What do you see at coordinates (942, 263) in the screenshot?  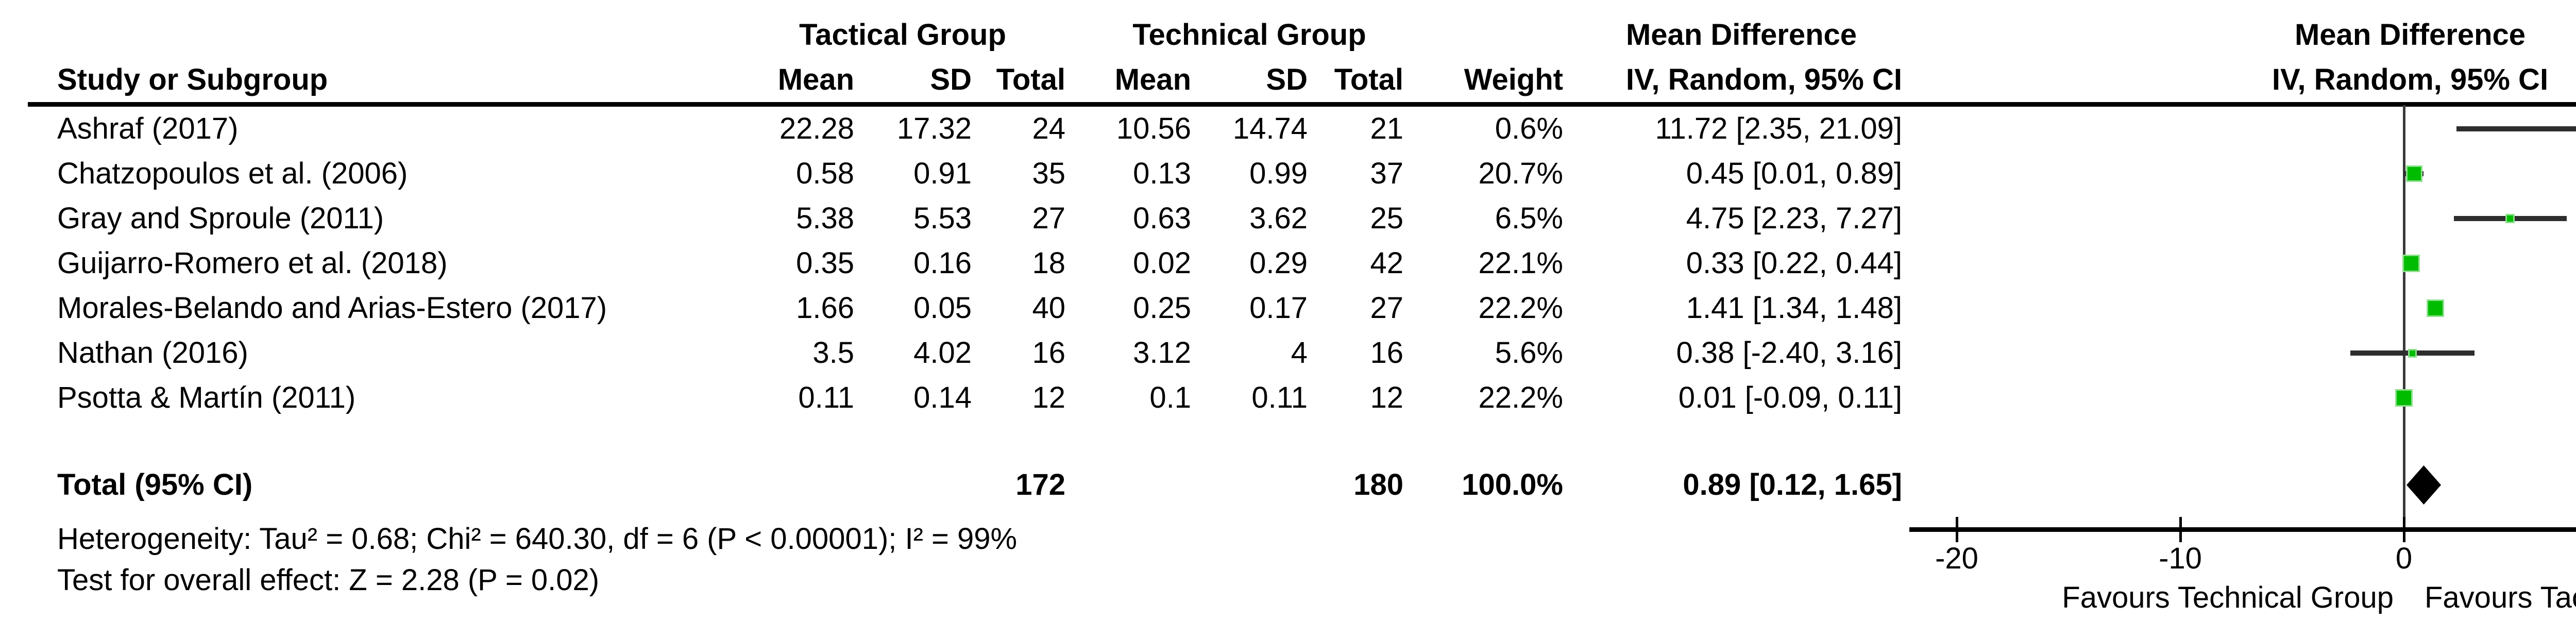 I see `cell-sd1: 0.16` at bounding box center [942, 263].